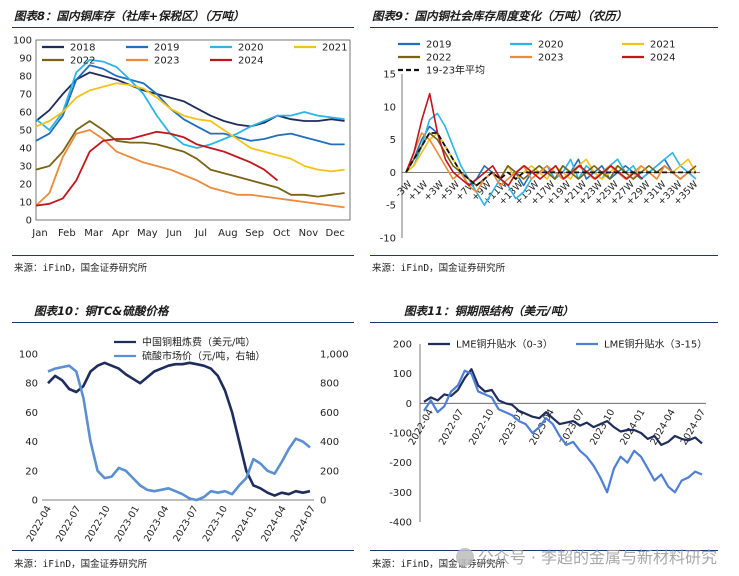  I want to click on x-tick-label: Jul, so click(200, 233).